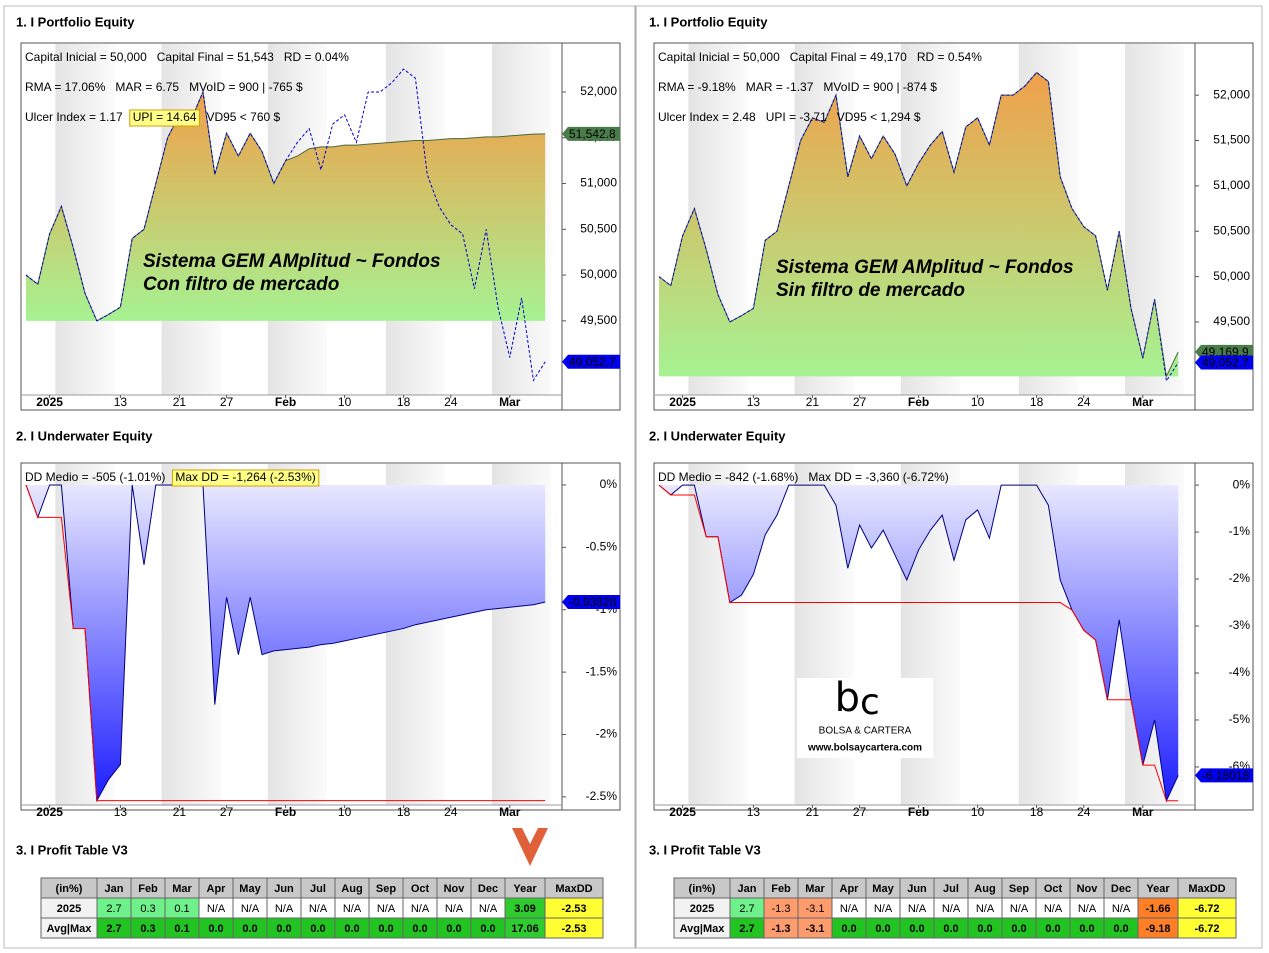  What do you see at coordinates (951, 889) in the screenshot?
I see `table-header: Jul` at bounding box center [951, 889].